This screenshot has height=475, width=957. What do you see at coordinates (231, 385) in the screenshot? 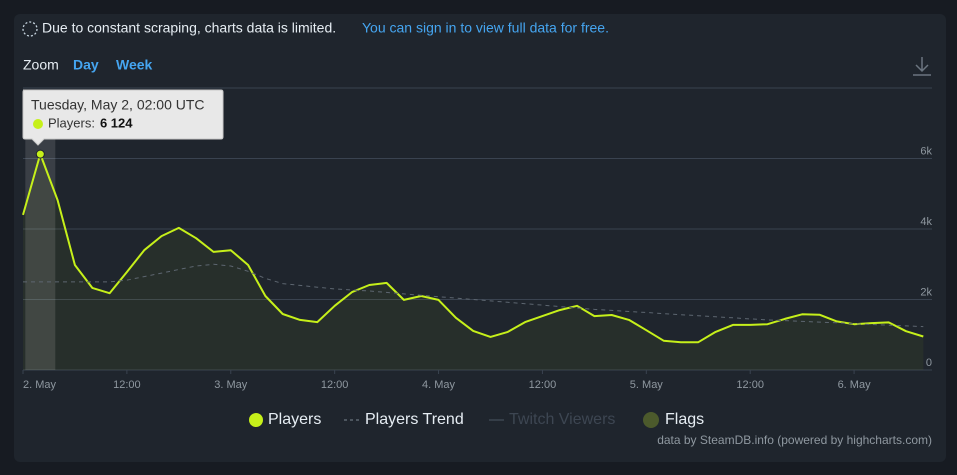
I see `x-tick-label: 3. May` at bounding box center [231, 385].